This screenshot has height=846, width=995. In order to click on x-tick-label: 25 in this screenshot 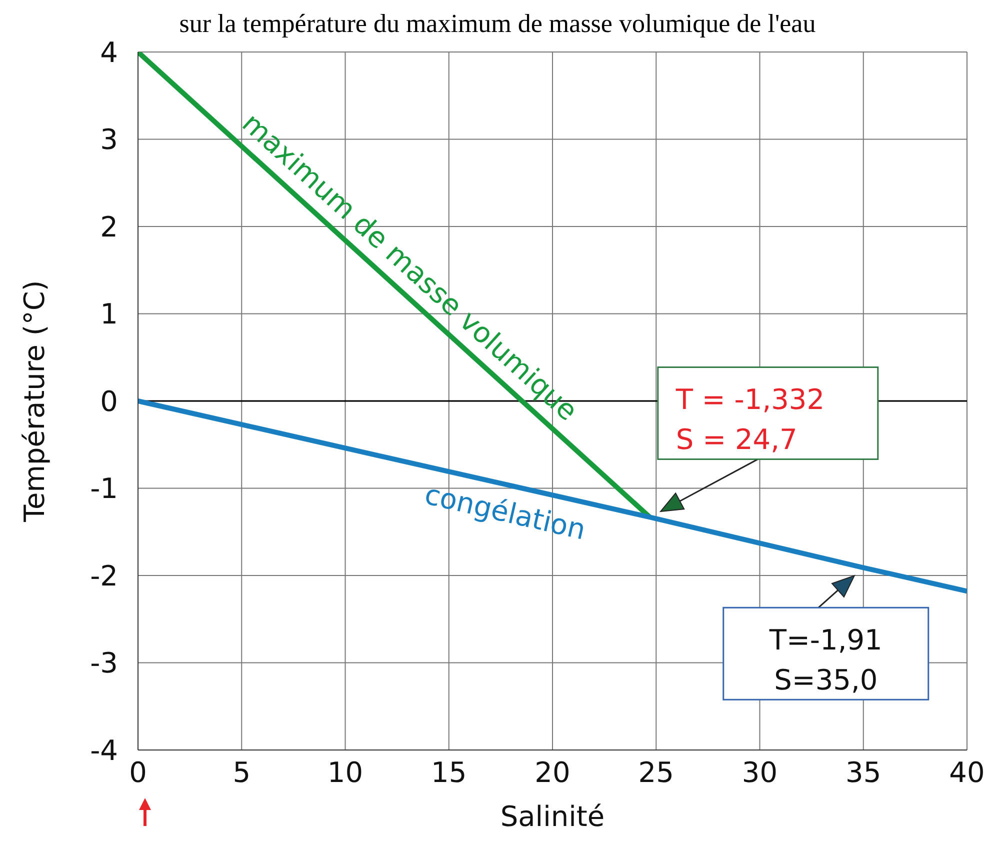, I will do `click(656, 772)`.